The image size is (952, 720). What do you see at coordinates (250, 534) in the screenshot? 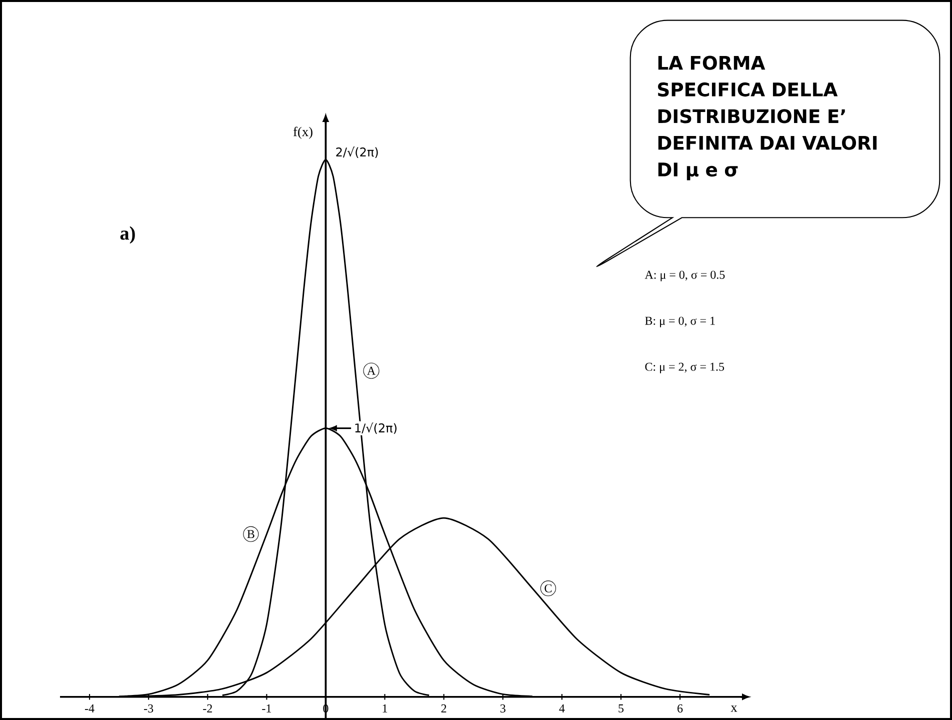
I see `series-label: B` at bounding box center [250, 534].